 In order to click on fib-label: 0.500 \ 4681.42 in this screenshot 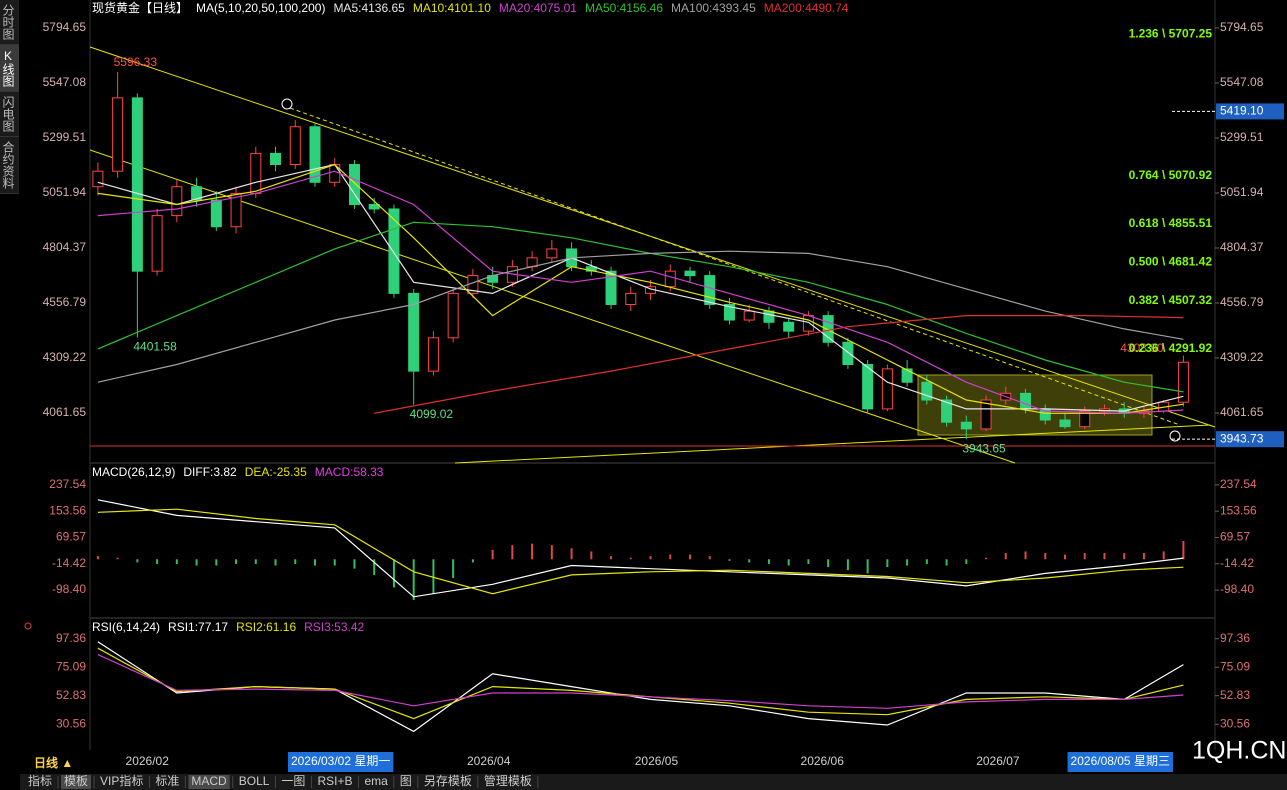, I will do `click(1171, 261)`.